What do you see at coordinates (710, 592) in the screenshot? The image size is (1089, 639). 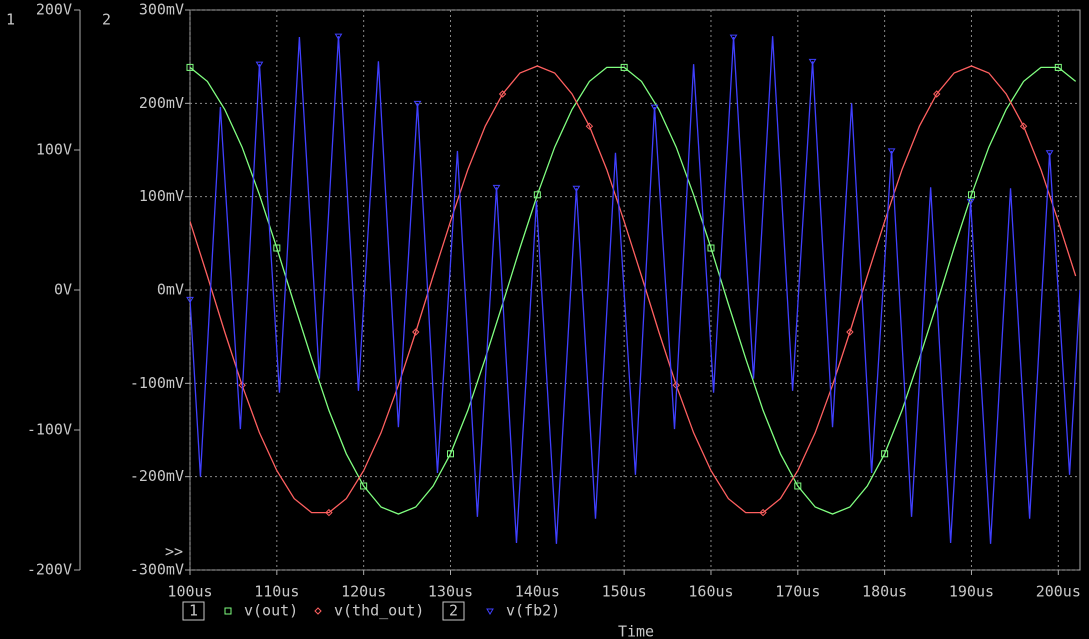 I see `x-tick-label: 160us` at bounding box center [710, 592].